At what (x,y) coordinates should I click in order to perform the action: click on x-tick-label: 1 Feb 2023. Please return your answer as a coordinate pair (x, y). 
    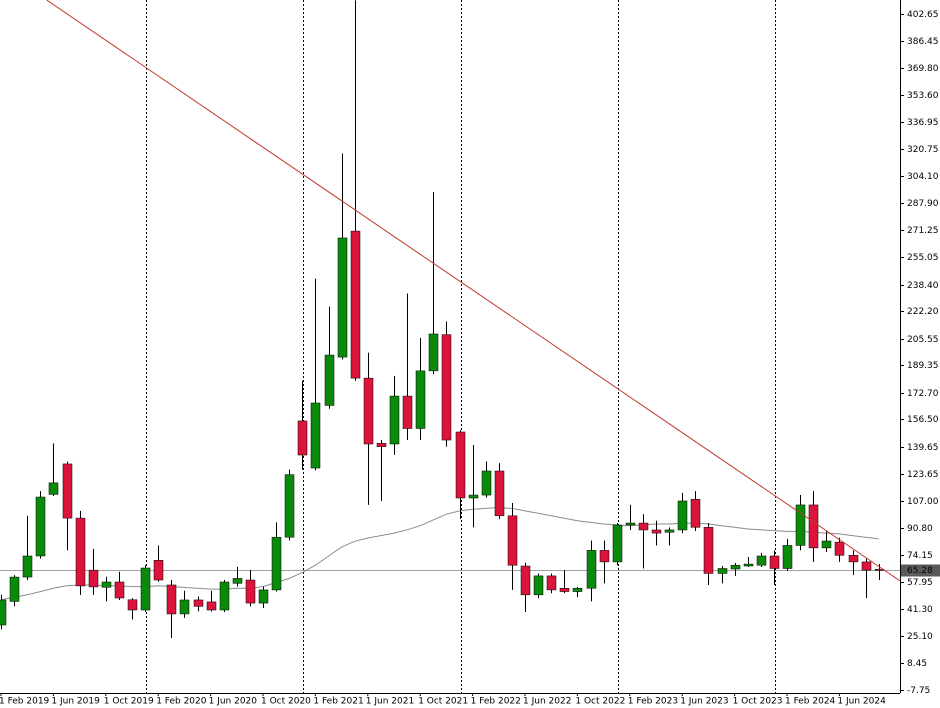
    Looking at the image, I should click on (653, 702).